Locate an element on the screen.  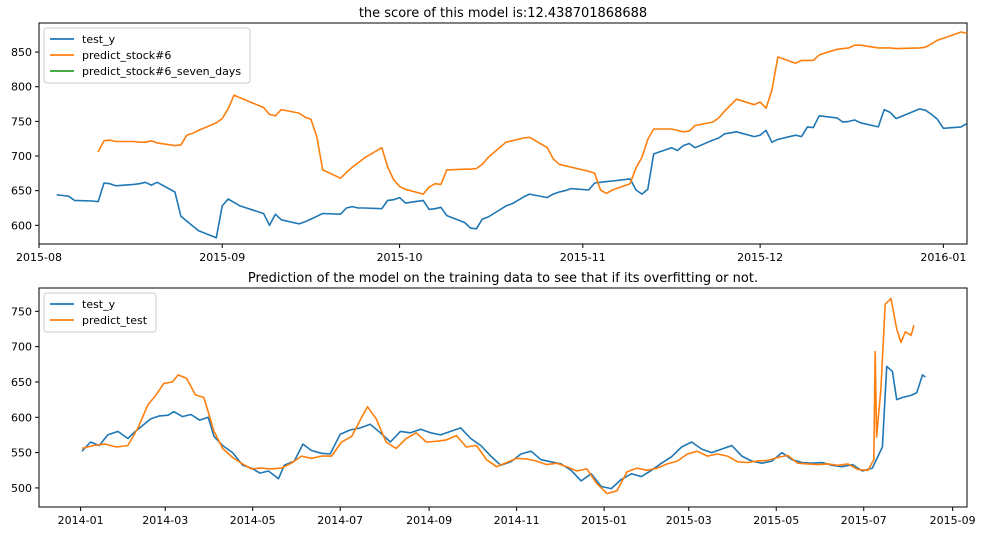
x-tick-label: 2015-07 is located at coordinates (864, 520).